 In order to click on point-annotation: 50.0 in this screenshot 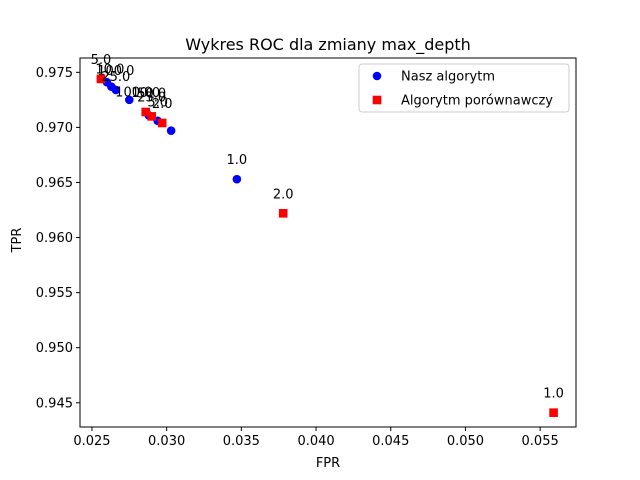, I will do `click(151, 94)`.